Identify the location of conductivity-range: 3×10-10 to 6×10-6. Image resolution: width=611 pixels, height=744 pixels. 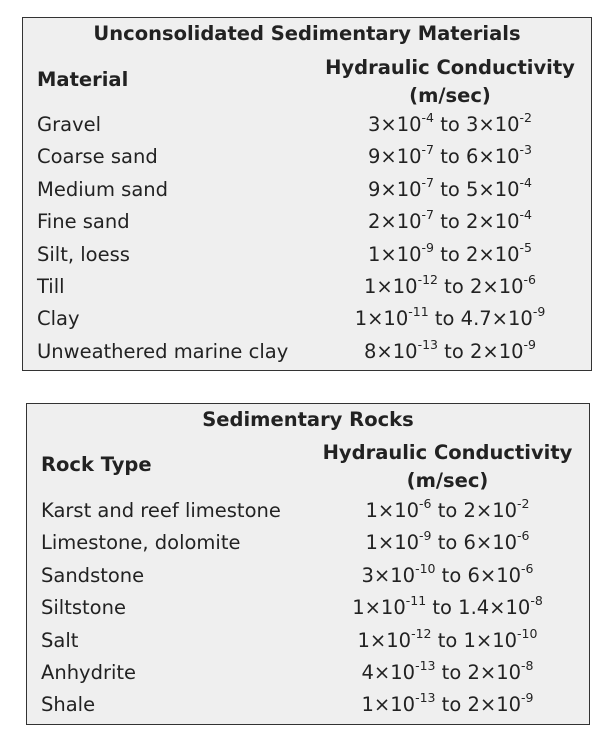
(447, 573).